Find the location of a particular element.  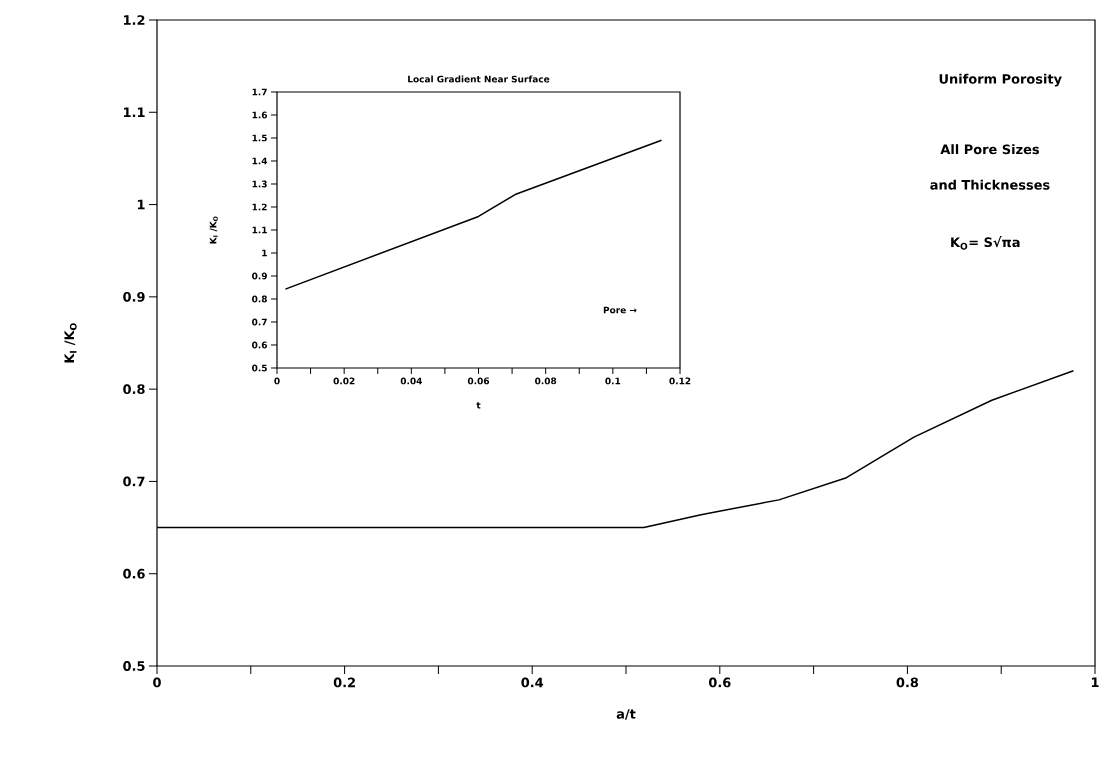

x-tick-label: 0.1 is located at coordinates (613, 381).